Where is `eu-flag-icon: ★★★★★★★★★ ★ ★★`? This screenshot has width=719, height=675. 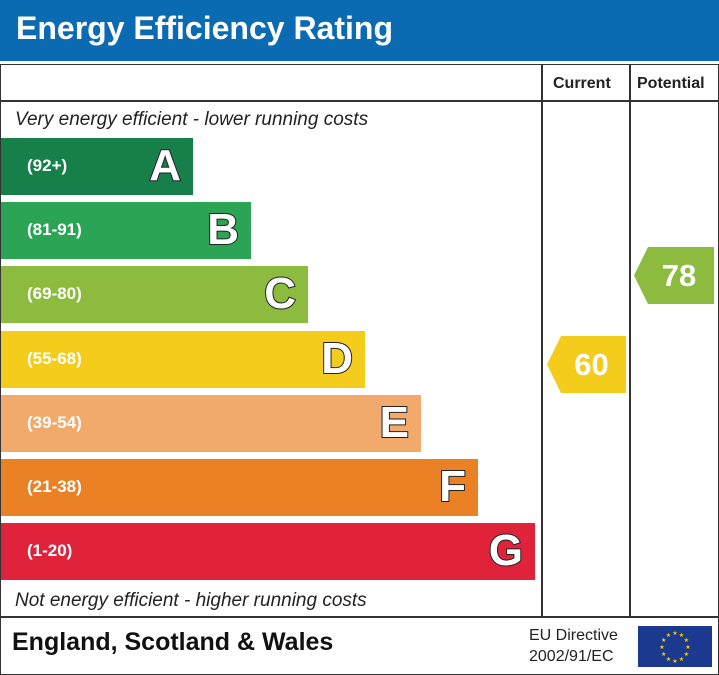
eu-flag-icon: ★★★★★★★★★ ★ ★★ is located at coordinates (675, 646).